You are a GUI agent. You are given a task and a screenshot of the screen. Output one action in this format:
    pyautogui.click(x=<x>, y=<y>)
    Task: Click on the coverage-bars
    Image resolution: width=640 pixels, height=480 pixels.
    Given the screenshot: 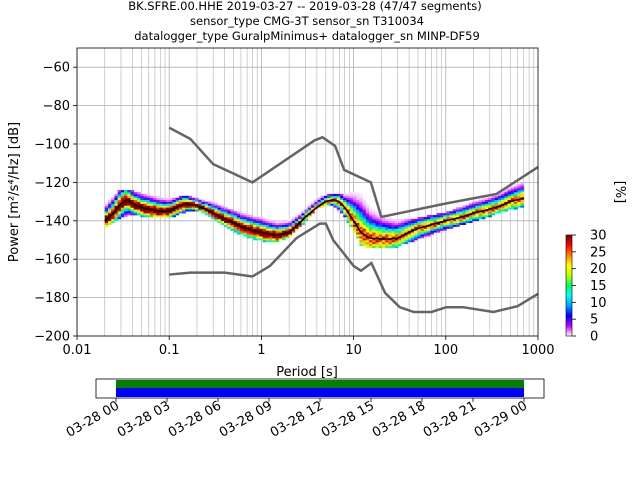 What is the action you would take?
    pyautogui.click(x=320, y=388)
    